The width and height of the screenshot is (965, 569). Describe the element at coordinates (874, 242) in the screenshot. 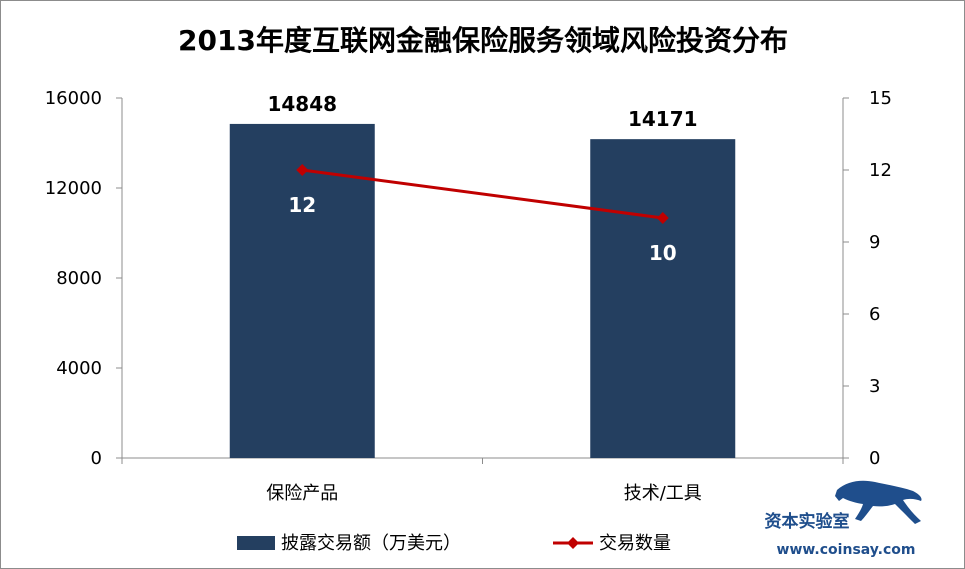

I see `right-axis-tick-label: 9` at that location.